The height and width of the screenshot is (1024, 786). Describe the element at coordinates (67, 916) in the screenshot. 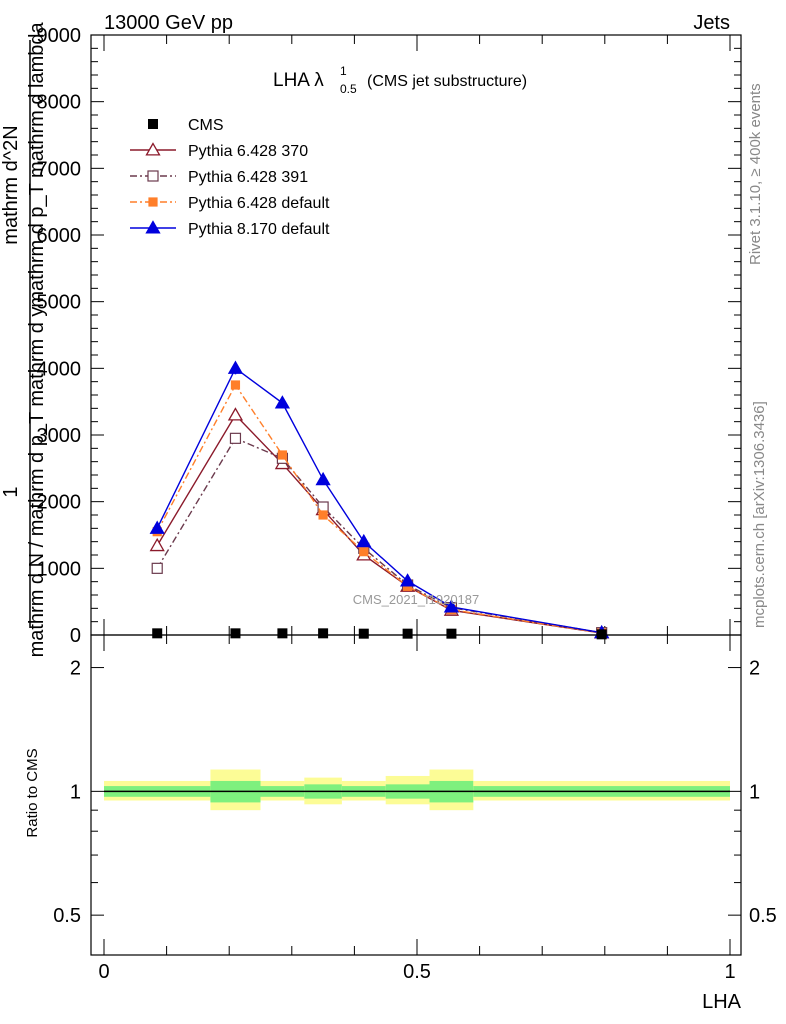

I see `ratio-tick-label: 0.5` at that location.